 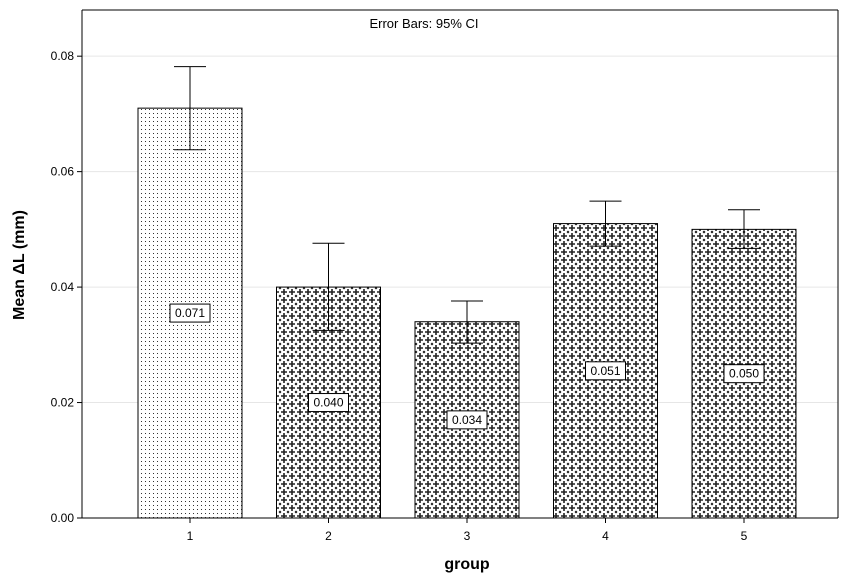 What do you see at coordinates (467, 564) in the screenshot?
I see `x-axis-label: group` at bounding box center [467, 564].